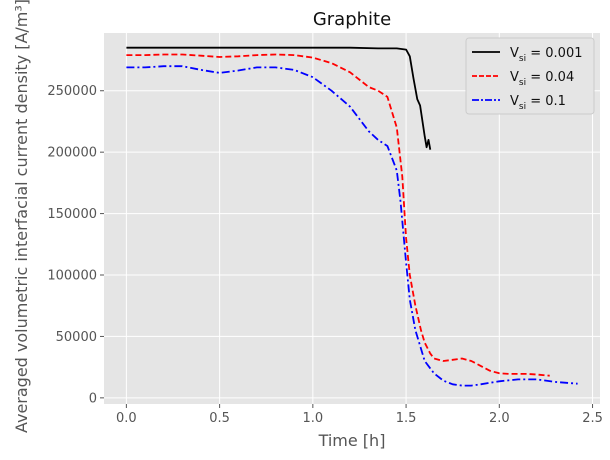 The width and height of the screenshot is (610, 460). Describe the element at coordinates (499, 418) in the screenshot. I see `x-tick-label: 2.0` at that location.